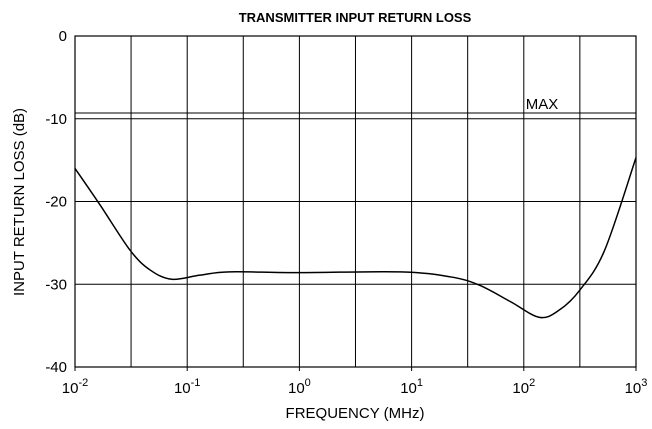 The height and width of the screenshot is (429, 652). I want to click on y-tick-label: 0, so click(63, 36).